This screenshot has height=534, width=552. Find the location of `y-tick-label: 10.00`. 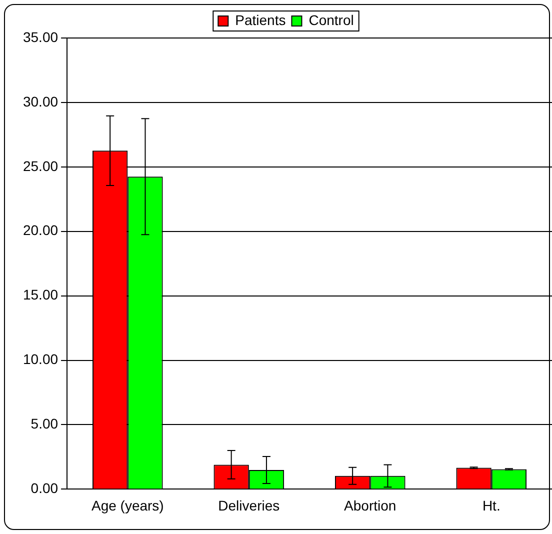

y-tick-label: 10.00 is located at coordinates (40, 359).